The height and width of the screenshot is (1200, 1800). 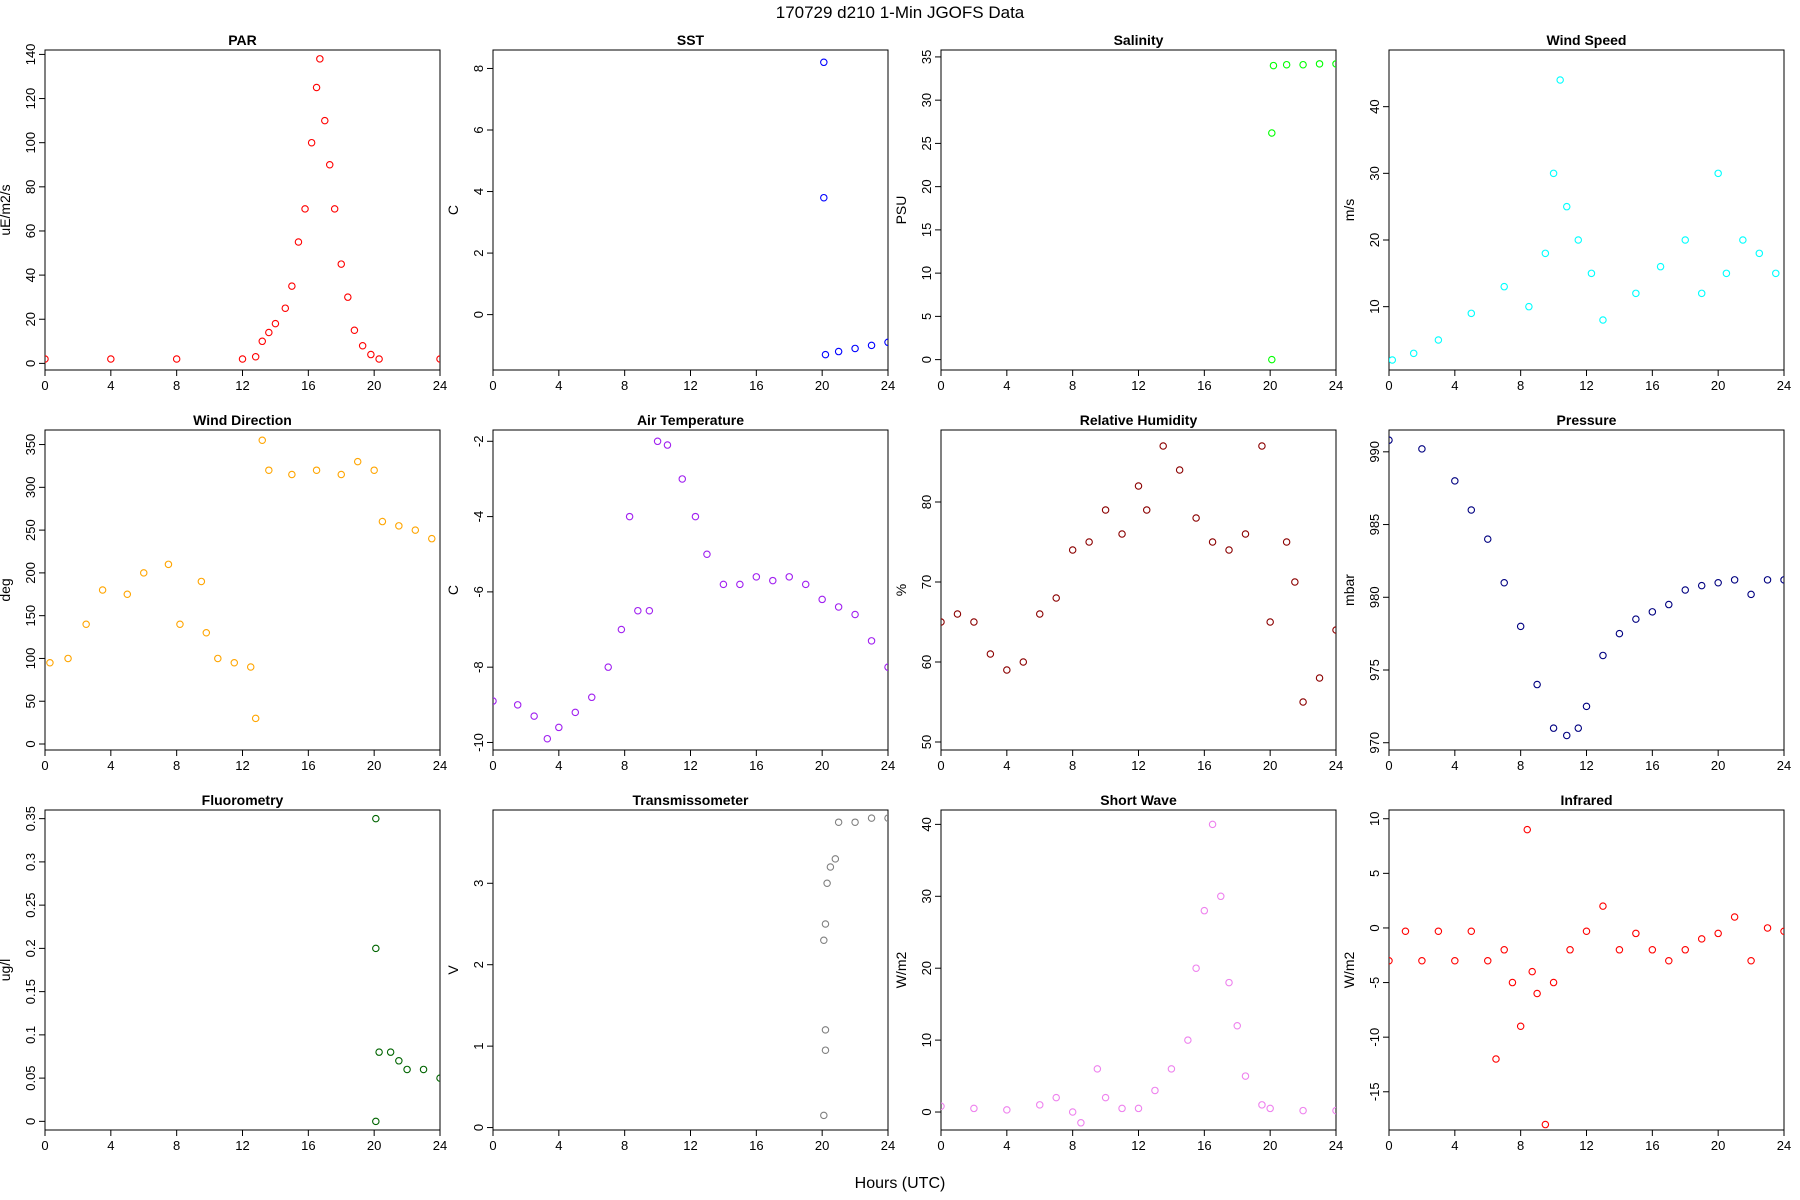 What do you see at coordinates (478, 742) in the screenshot?
I see `y-tick-label: -10` at bounding box center [478, 742].